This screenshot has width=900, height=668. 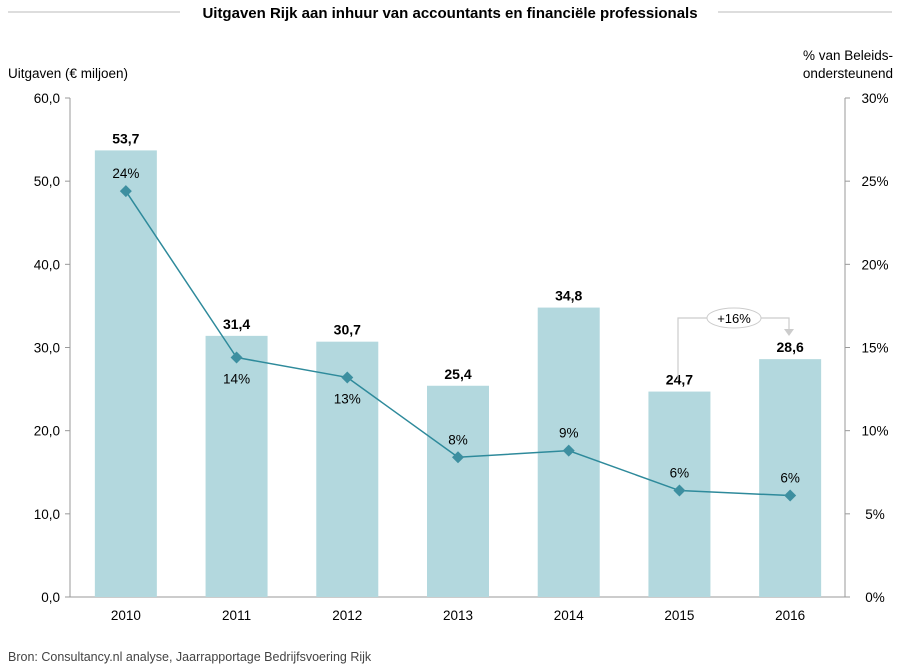 What do you see at coordinates (679, 380) in the screenshot?
I see `bar-value-label: 24,7` at bounding box center [679, 380].